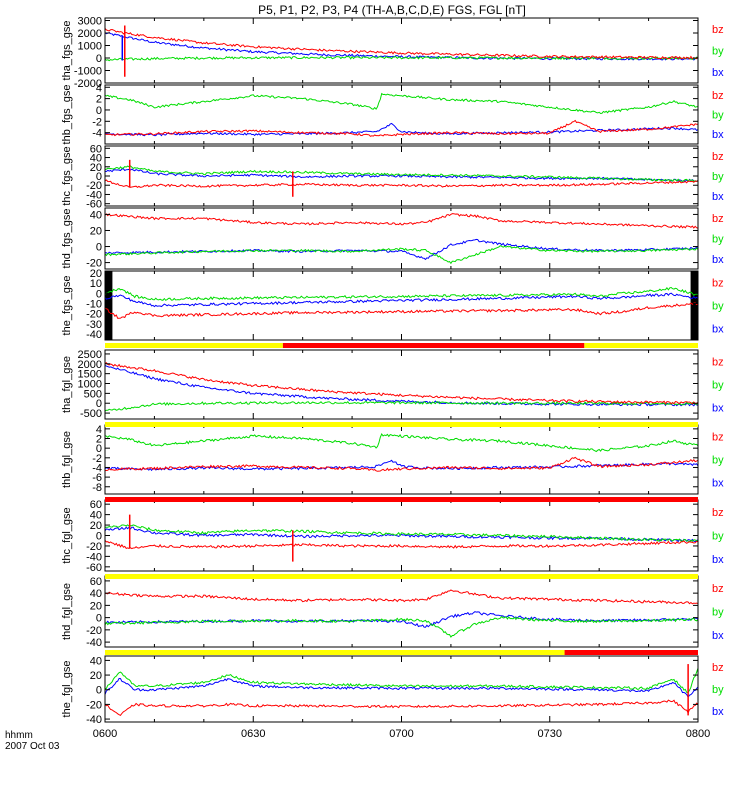 Image resolution: width=750 pixels, height=800 pixels. What do you see at coordinates (392, 238) in the screenshot?
I see `panel-thd_fgs_gse: 40 20 0 -20 thd_fgs_gse bz by bx` at bounding box center [392, 238].